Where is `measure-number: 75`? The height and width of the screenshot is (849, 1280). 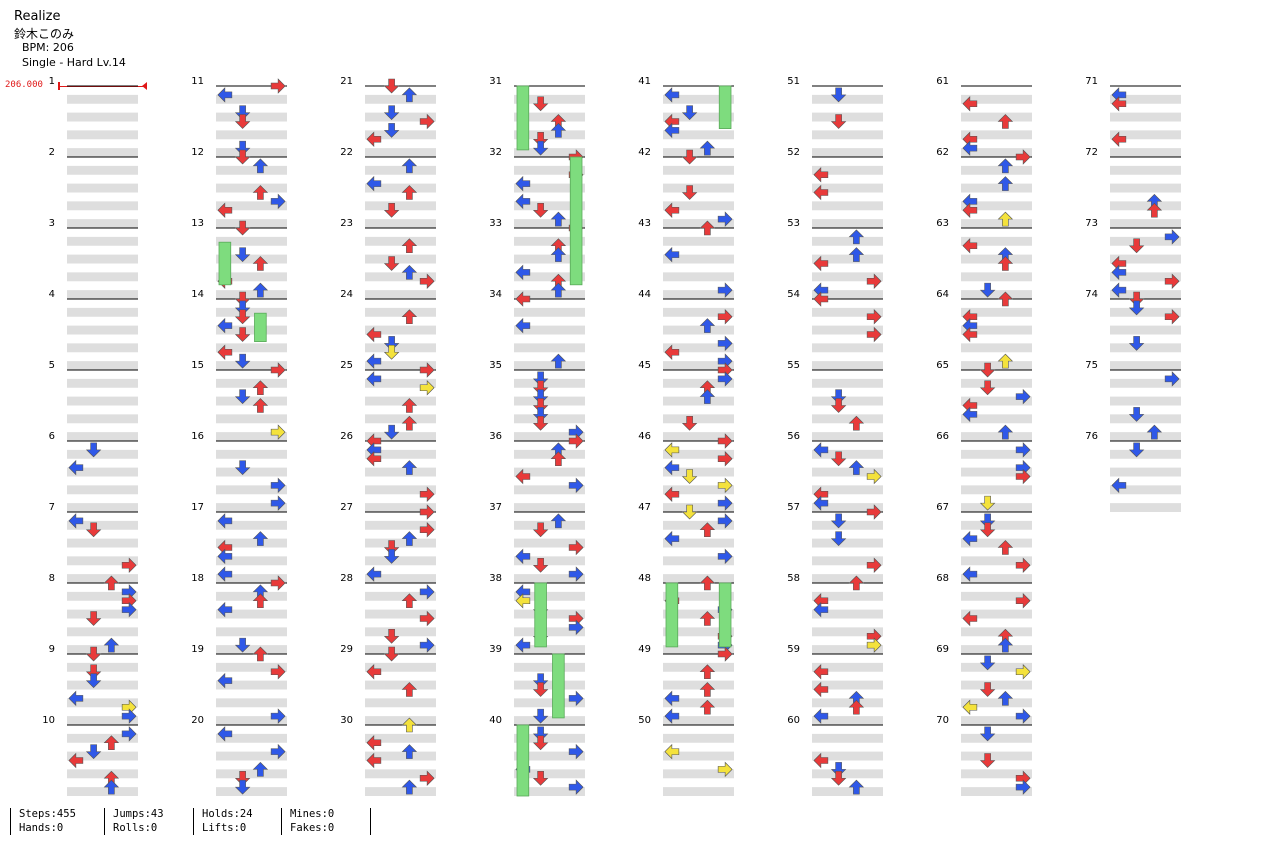 measure-number: 75 is located at coordinates (1091, 365).